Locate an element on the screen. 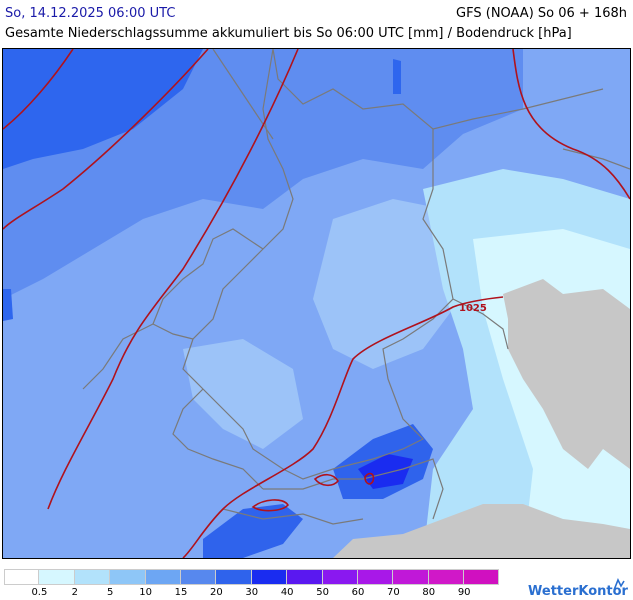  precip-zone-nw-heavy is located at coordinates (103, 109).